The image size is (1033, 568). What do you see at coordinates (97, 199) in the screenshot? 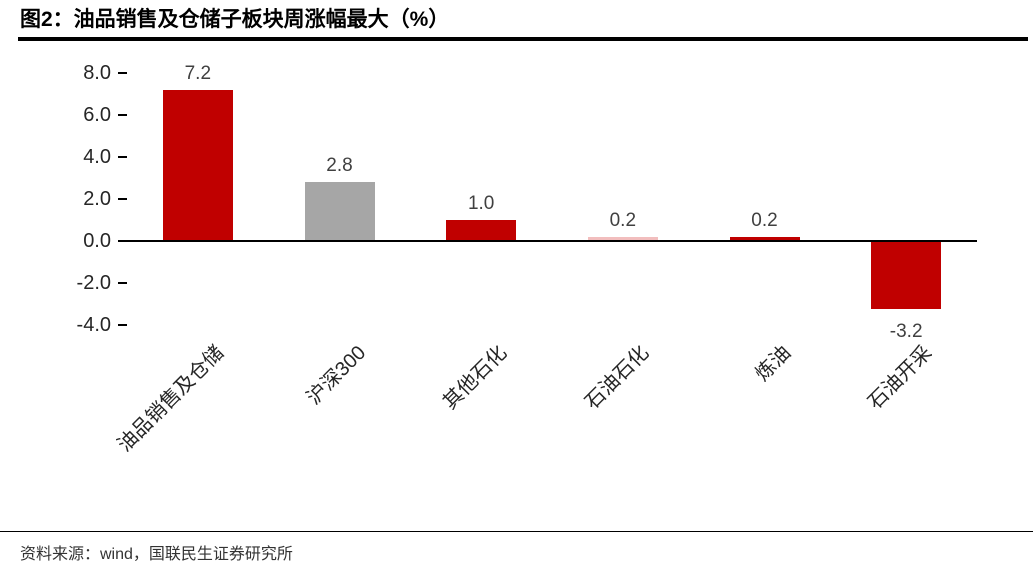
I see `y-axis-tick-label: 2.0` at bounding box center [97, 199].